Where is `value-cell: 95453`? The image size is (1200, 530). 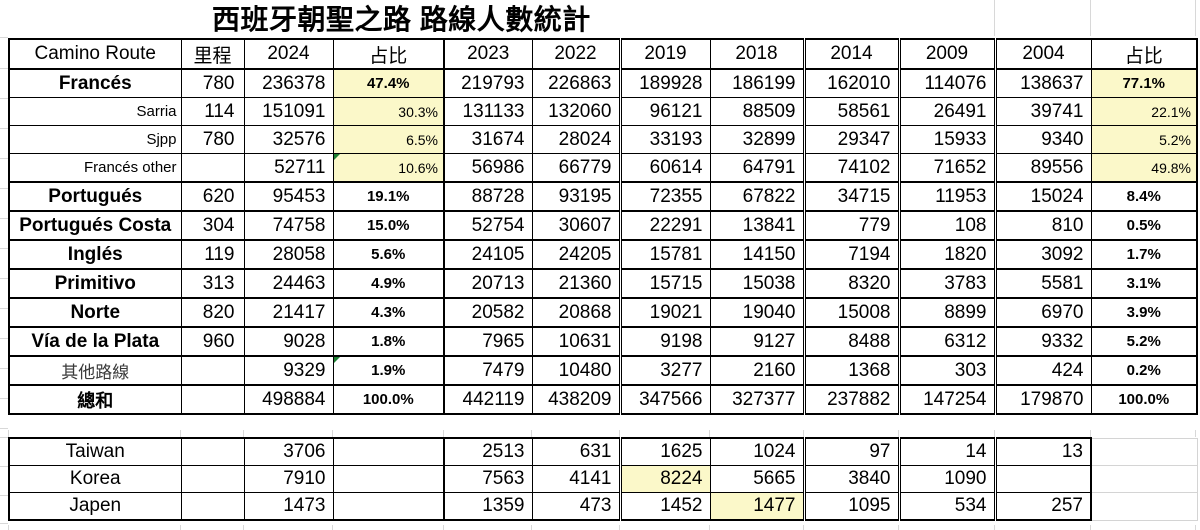 value-cell: 95453 is located at coordinates (288, 196).